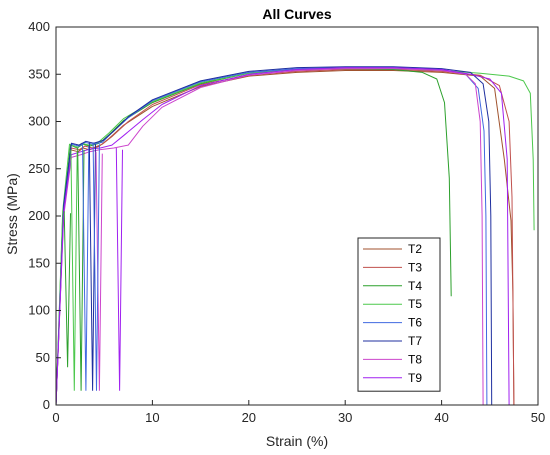 The height and width of the screenshot is (455, 550). Describe the element at coordinates (12, 214) in the screenshot. I see `y-axis-label: Stress (MPa)` at that location.